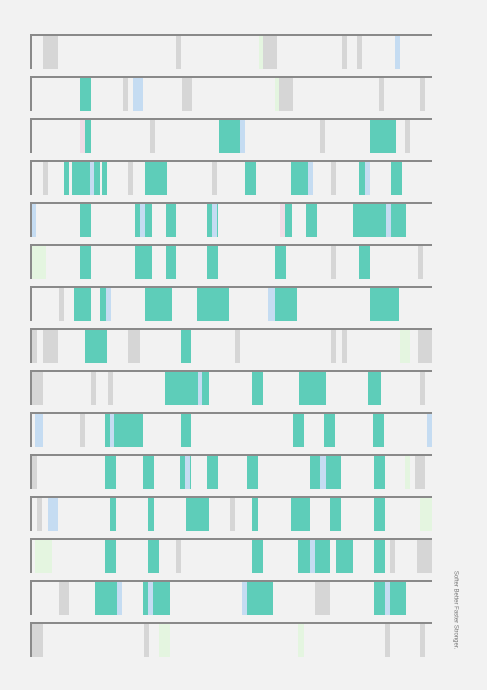 The image size is (487, 690). I want to click on caption: Softer Better Faster Stronger., so click(455, 610).